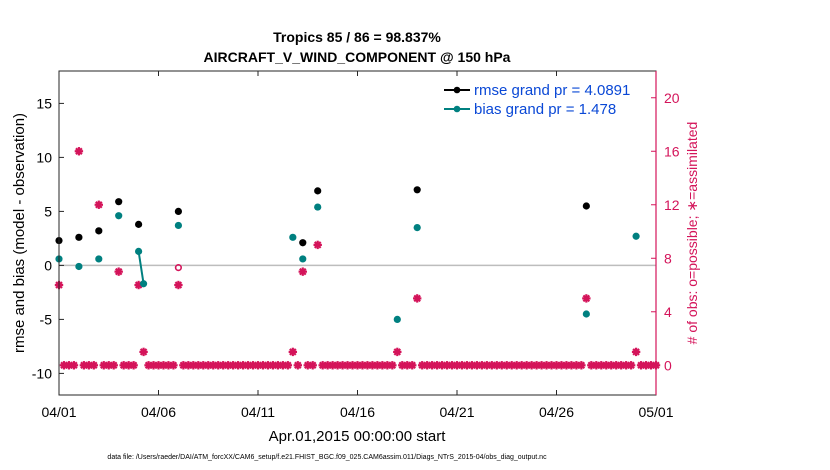  Describe the element at coordinates (672, 98) in the screenshot. I see `y2-tick-label: 20` at that location.